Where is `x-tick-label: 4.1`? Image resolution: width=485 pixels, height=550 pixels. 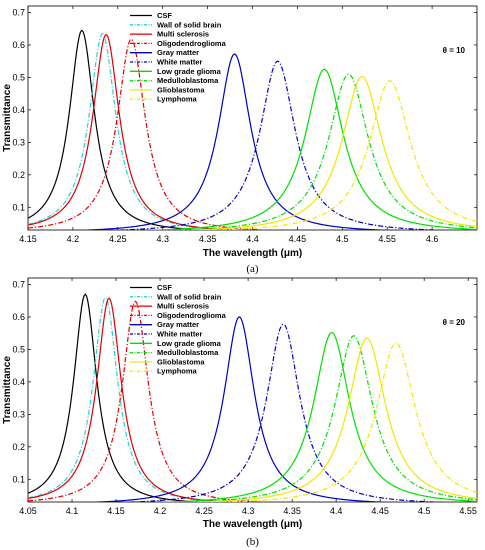 x-tick-label: 4.1 is located at coordinates (72, 511).